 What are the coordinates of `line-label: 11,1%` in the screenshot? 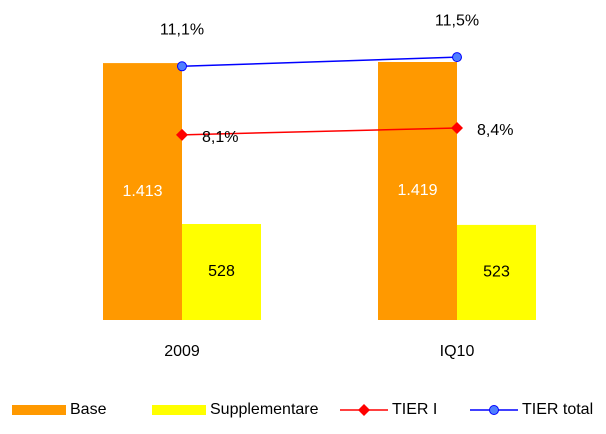 It's located at (182, 30).